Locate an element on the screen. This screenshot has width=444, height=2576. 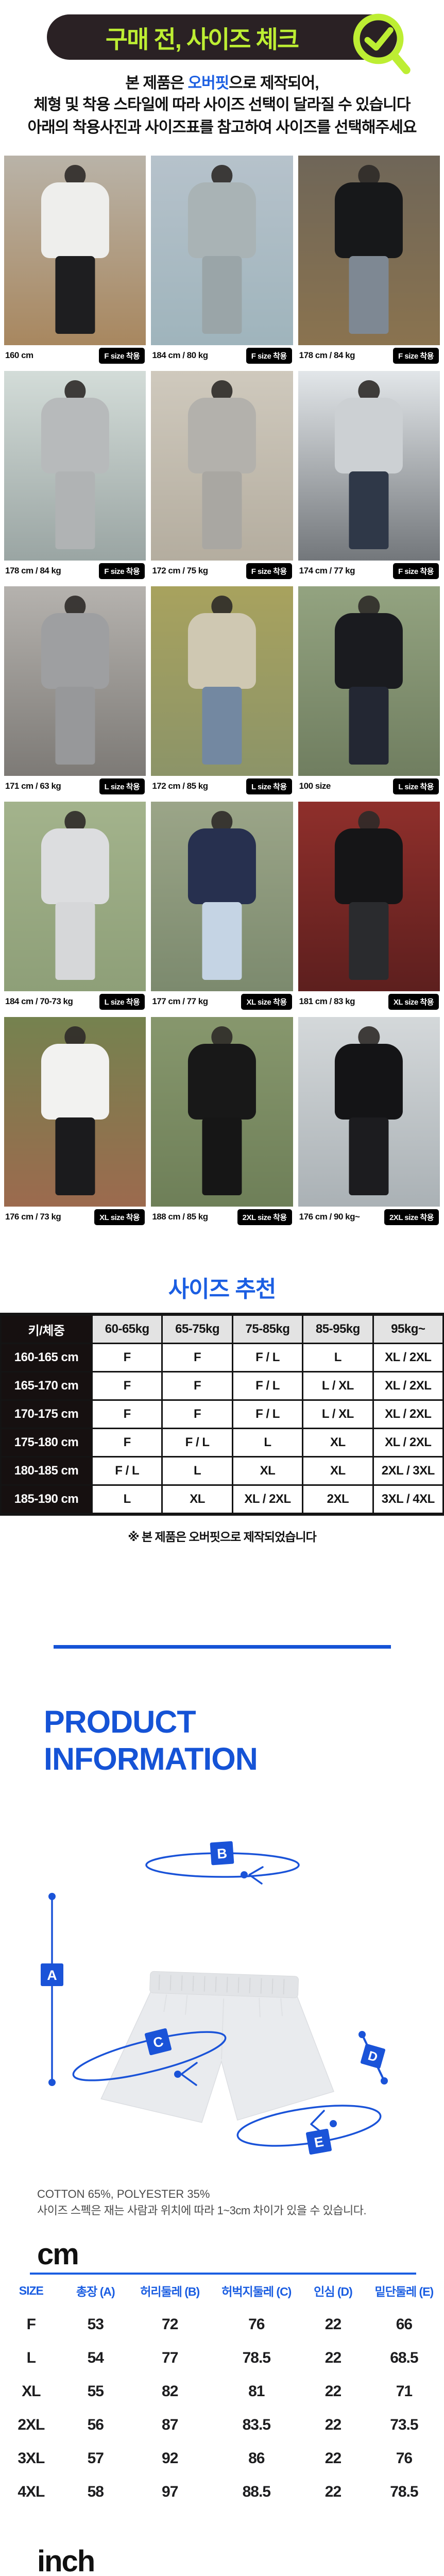
model-spec-label: 172 cm / 75 kg is located at coordinates (180, 570).